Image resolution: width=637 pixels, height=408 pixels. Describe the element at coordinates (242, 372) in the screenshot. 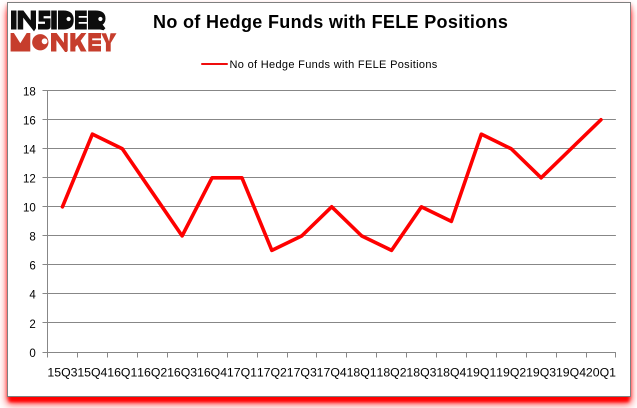

I see `svg-text: 17Q1` at that location.